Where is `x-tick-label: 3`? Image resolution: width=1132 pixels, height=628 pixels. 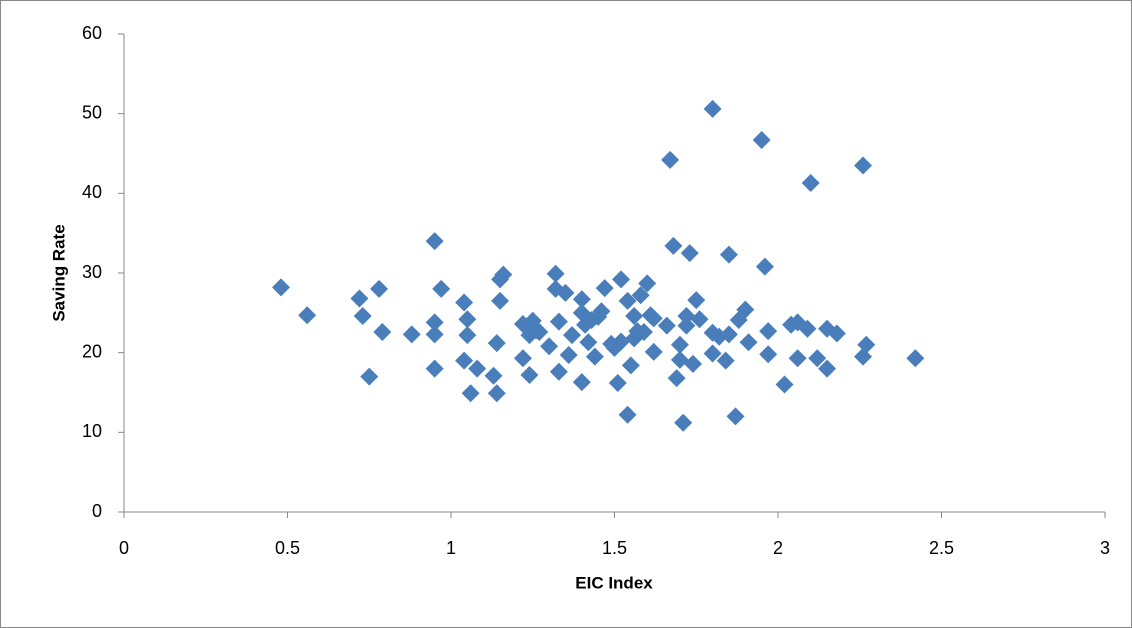
x-tick-label: 3 is located at coordinates (1105, 548).